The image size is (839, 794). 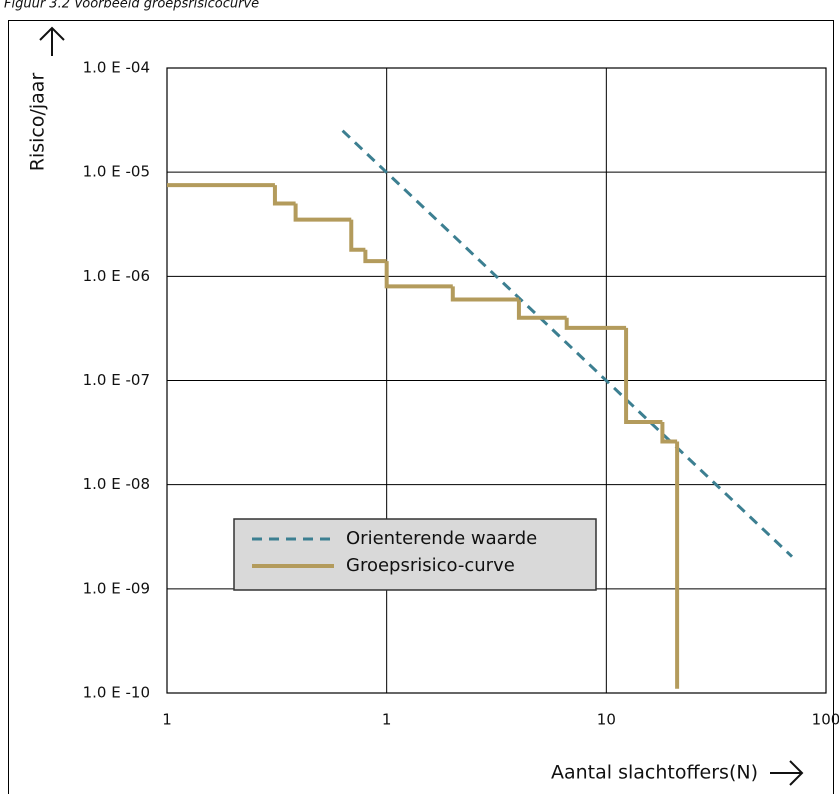 What do you see at coordinates (654, 773) in the screenshot?
I see `x-axis-label: Aantal slachtoffers(N)` at bounding box center [654, 773].